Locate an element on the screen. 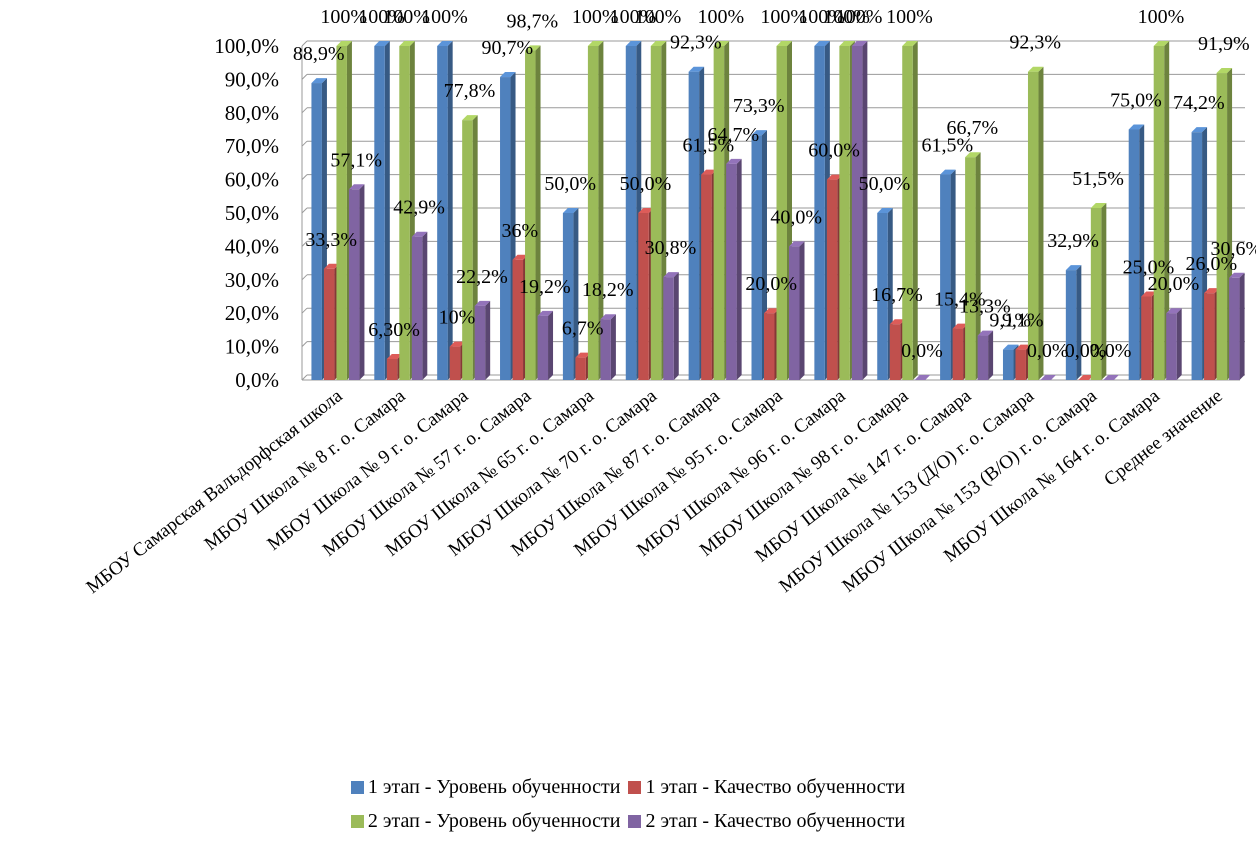 The image size is (1256, 843). data-label: 15,4% is located at coordinates (960, 300).